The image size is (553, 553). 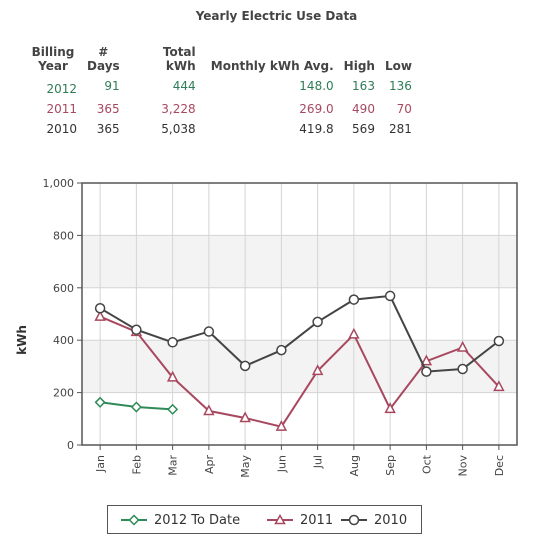 What do you see at coordinates (220, 86) in the screenshot?
I see `table-row: 2012 91 444 148.0 163 136` at bounding box center [220, 86].